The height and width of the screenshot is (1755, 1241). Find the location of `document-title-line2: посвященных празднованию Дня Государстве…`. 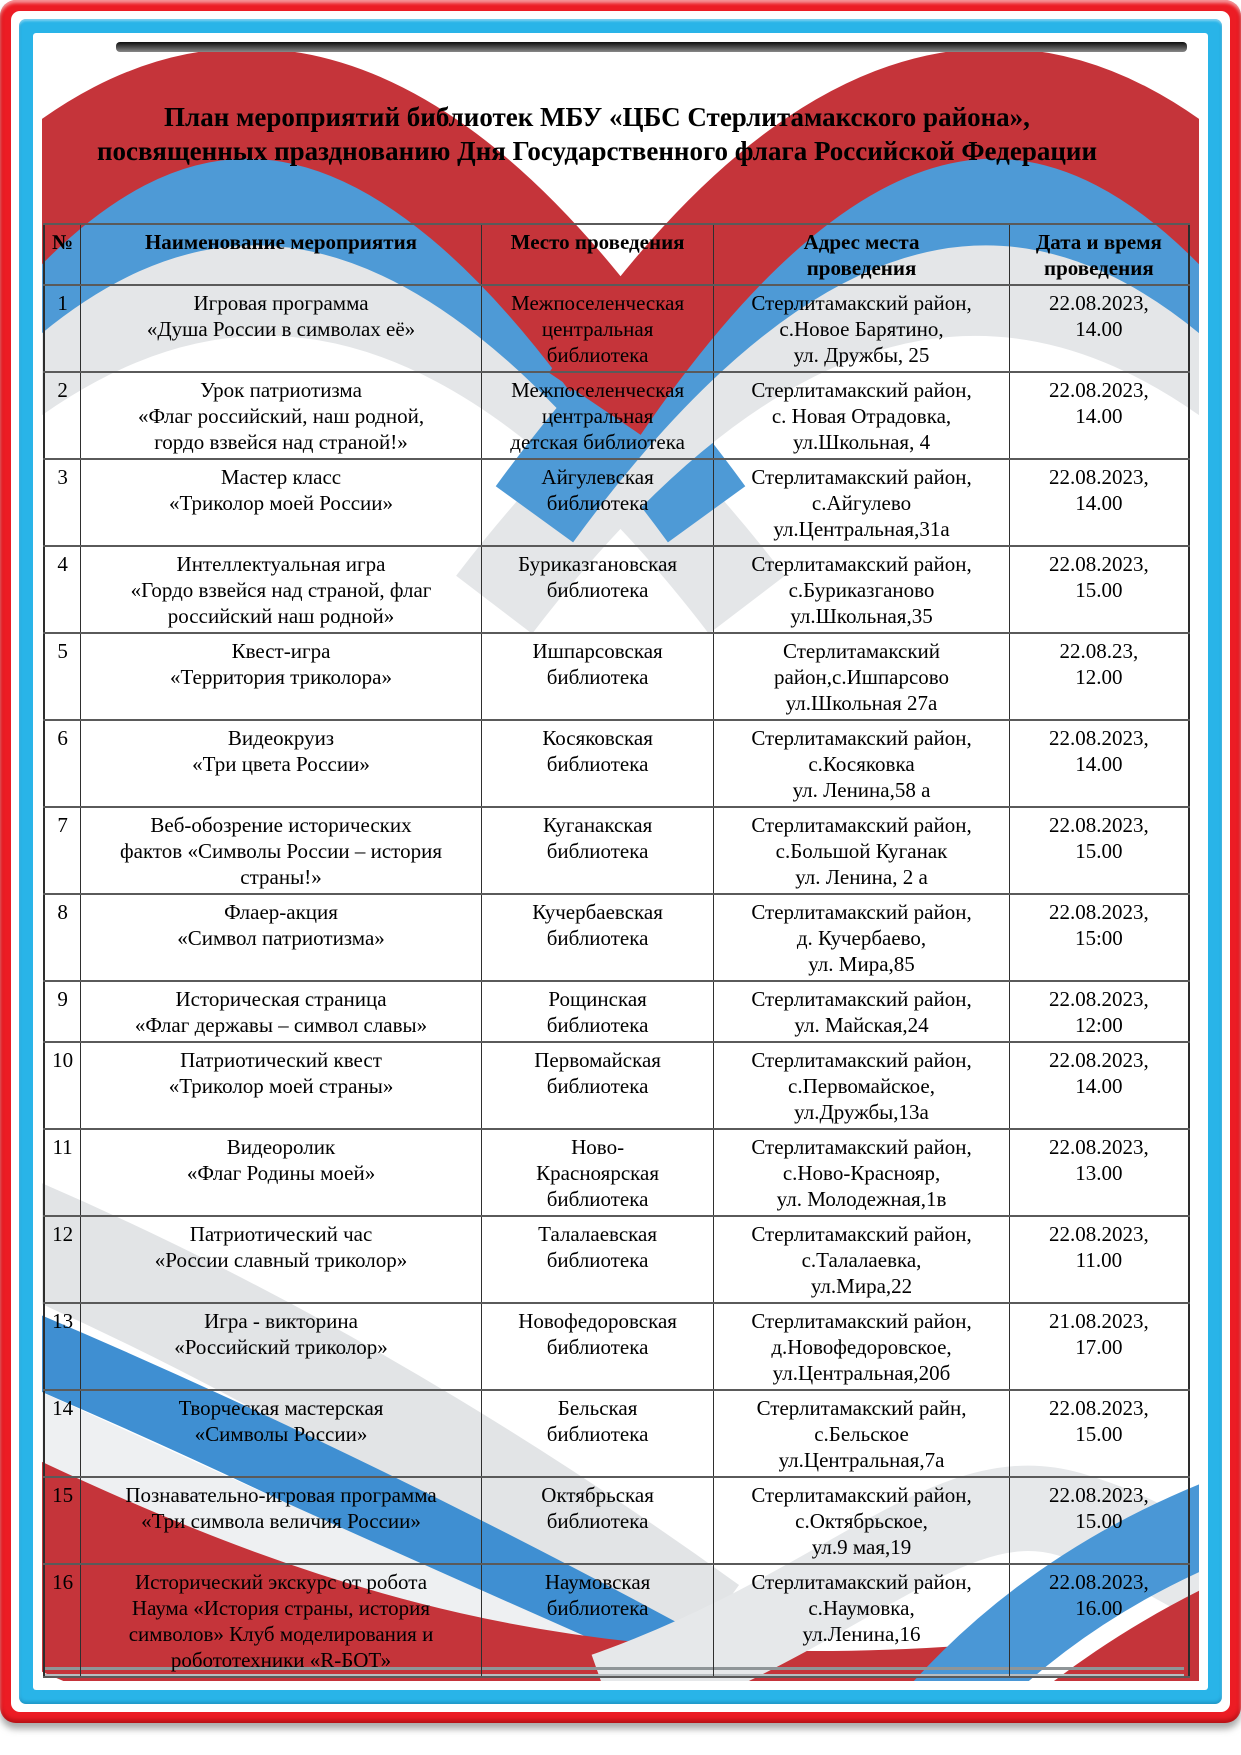

document-title-line2: посвященных празднованию Дня Государстве… is located at coordinates (596, 151).